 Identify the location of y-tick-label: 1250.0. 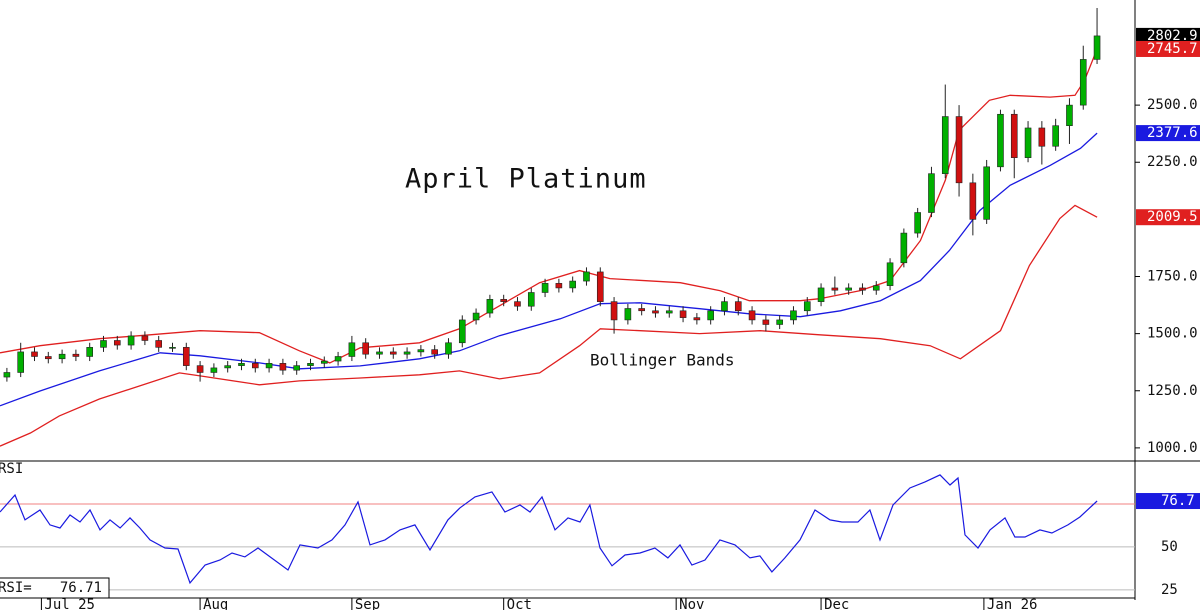
(1172, 391).